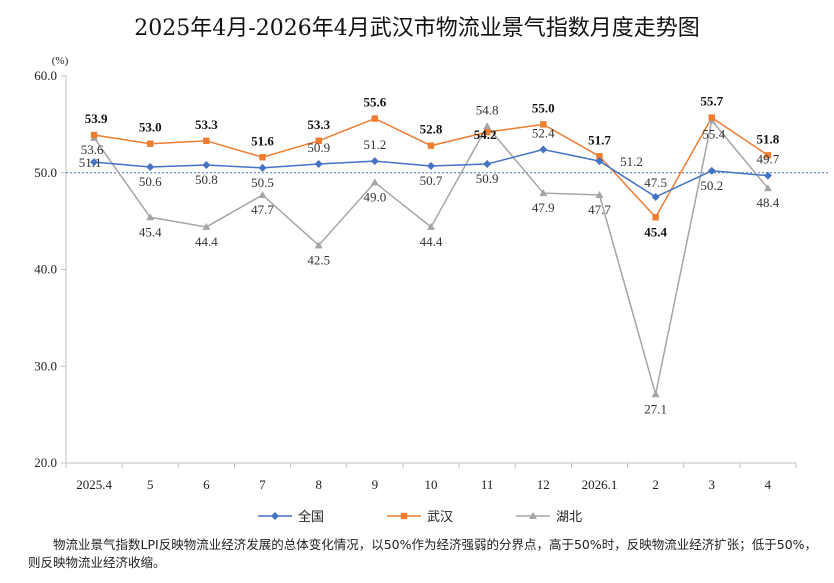 The image size is (834, 583). Describe the element at coordinates (543, 207) in the screenshot. I see `data-label-hubei: 47.9` at that location.